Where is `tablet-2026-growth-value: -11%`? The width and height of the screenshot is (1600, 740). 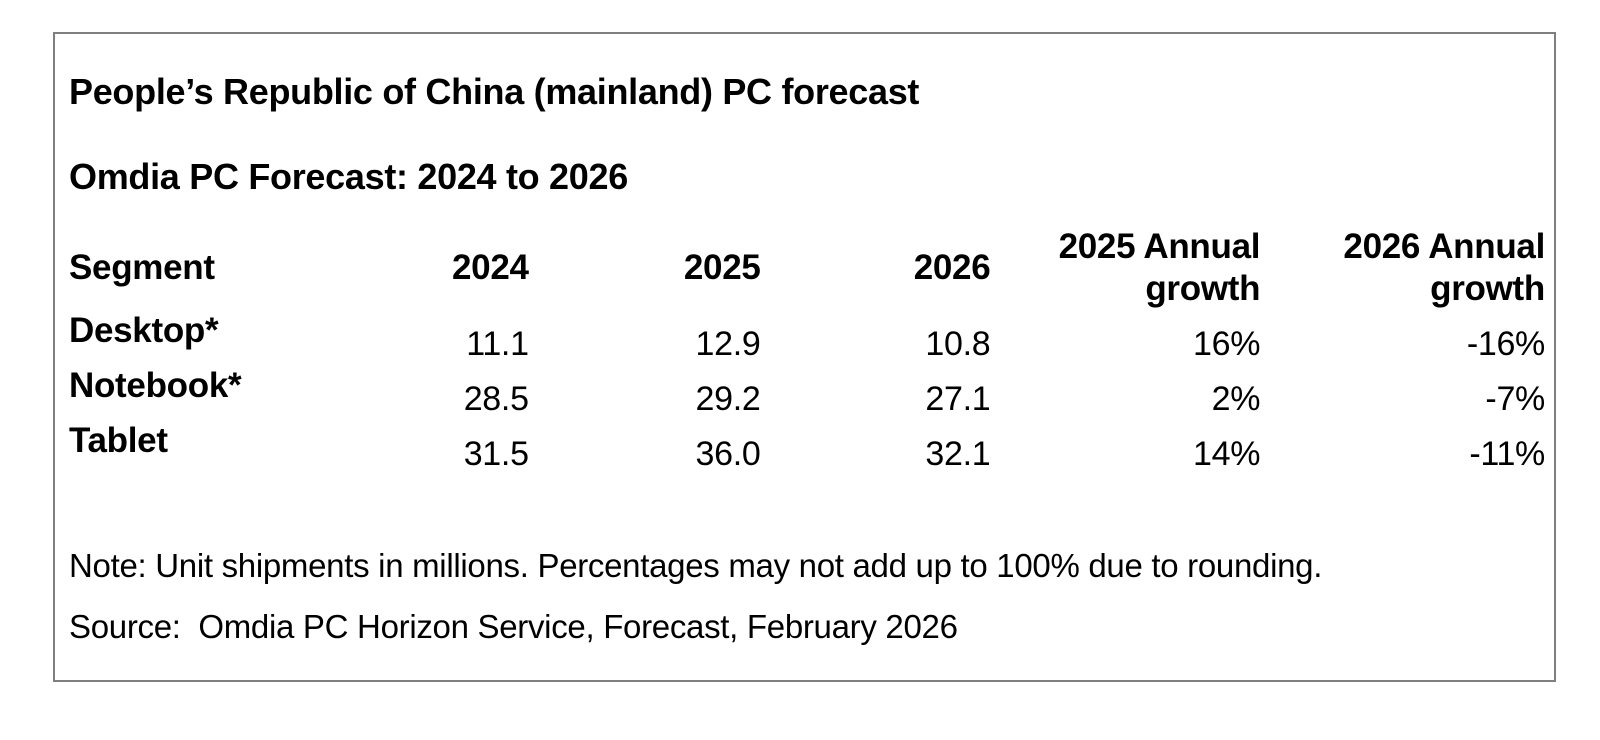 tablet-2026-growth-value: -11% is located at coordinates (1507, 454).